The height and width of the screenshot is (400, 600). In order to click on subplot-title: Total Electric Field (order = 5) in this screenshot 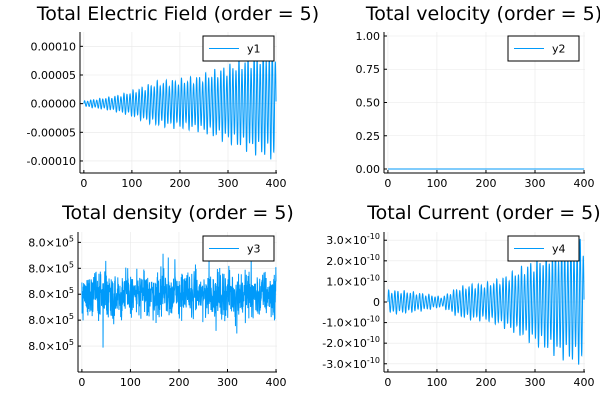, I will do `click(177, 14)`.